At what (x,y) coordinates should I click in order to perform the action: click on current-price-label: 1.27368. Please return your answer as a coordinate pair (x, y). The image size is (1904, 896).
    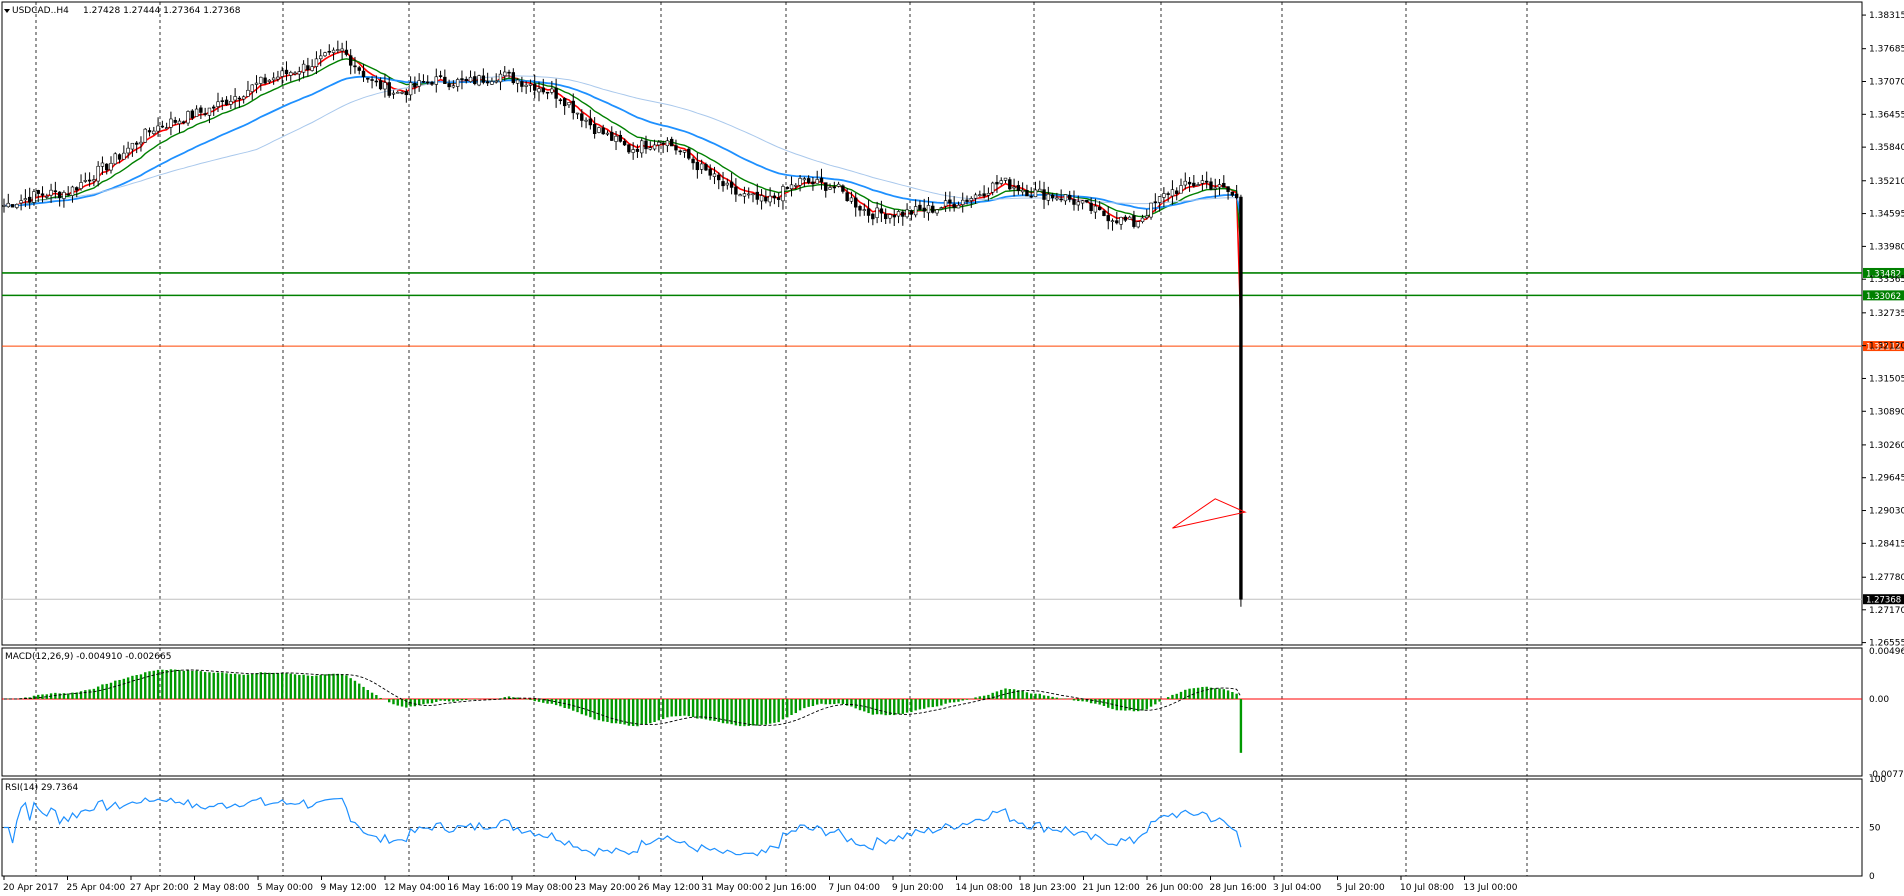
    Looking at the image, I should click on (1883, 601).